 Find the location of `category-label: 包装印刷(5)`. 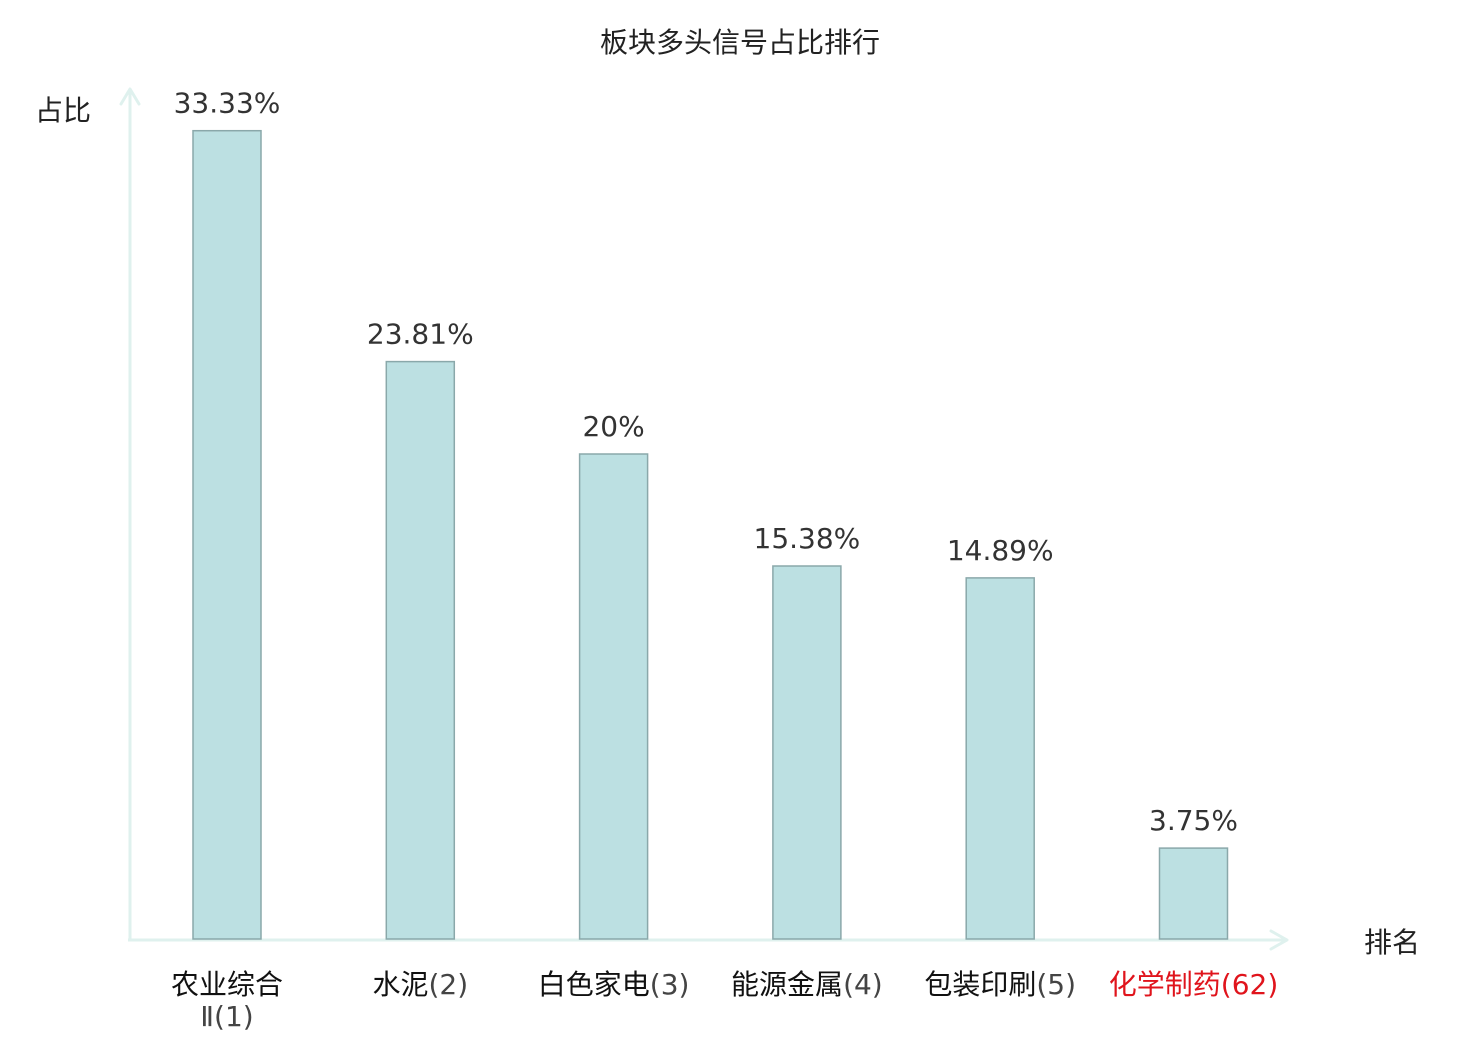

category-label: 包装印刷(5) is located at coordinates (1000, 984).